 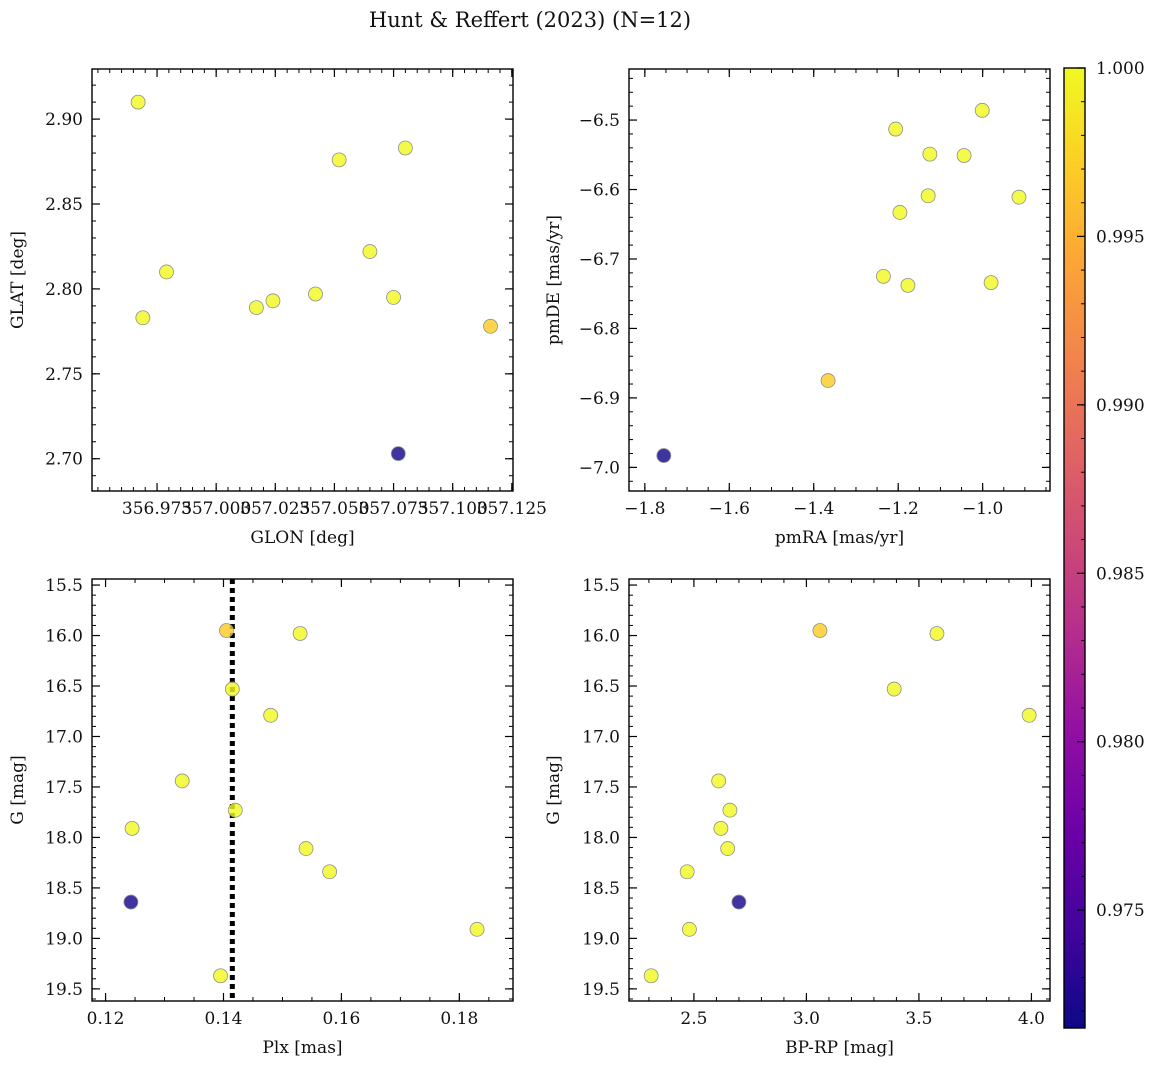 What do you see at coordinates (453, 509) in the screenshot?
I see `x-tick-label: 357.100` at bounding box center [453, 509].